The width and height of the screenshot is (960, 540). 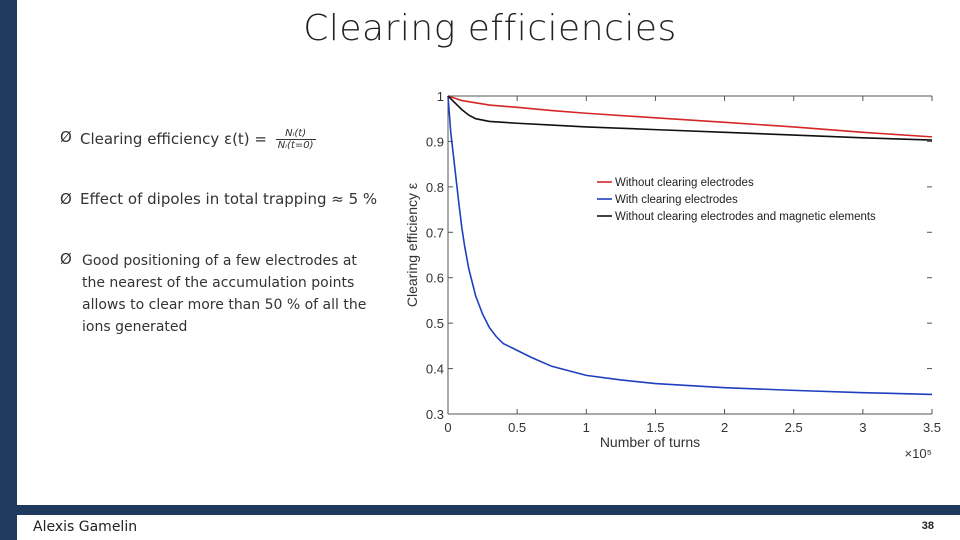 What do you see at coordinates (684, 183) in the screenshot?
I see `legend-label: Without clearing electrodes` at bounding box center [684, 183].